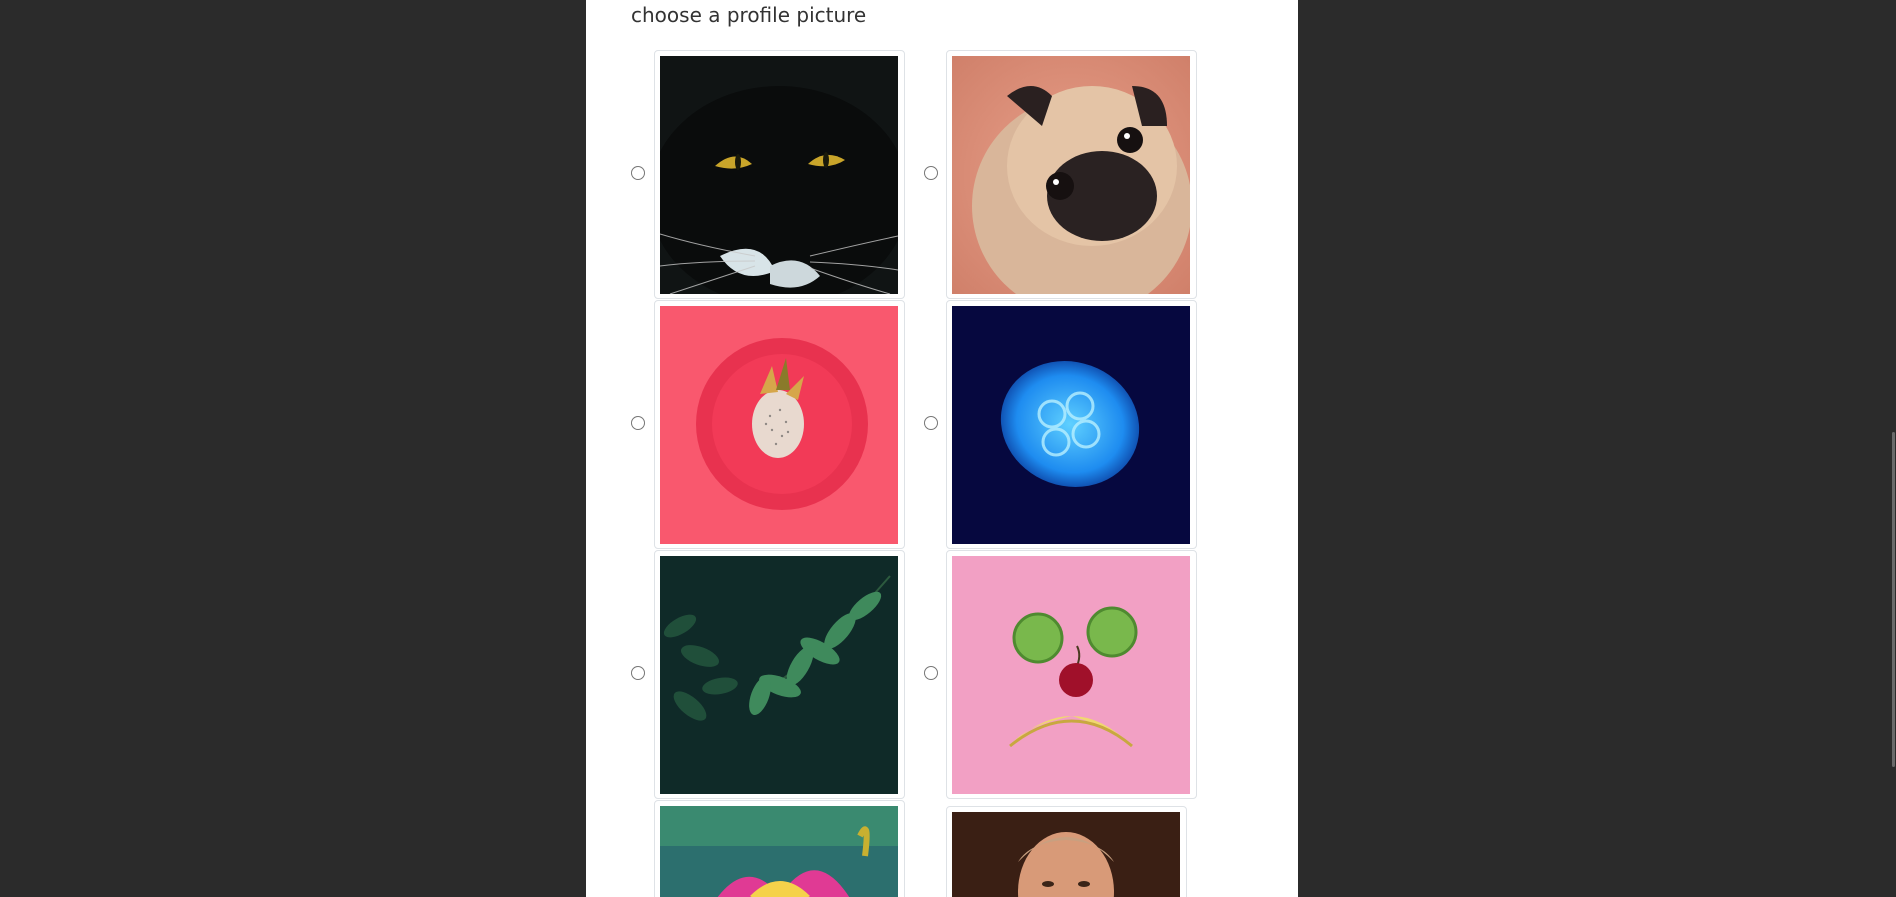 The width and height of the screenshot is (1896, 897). I want to click on man-portrait-photo, so click(1066, 854).